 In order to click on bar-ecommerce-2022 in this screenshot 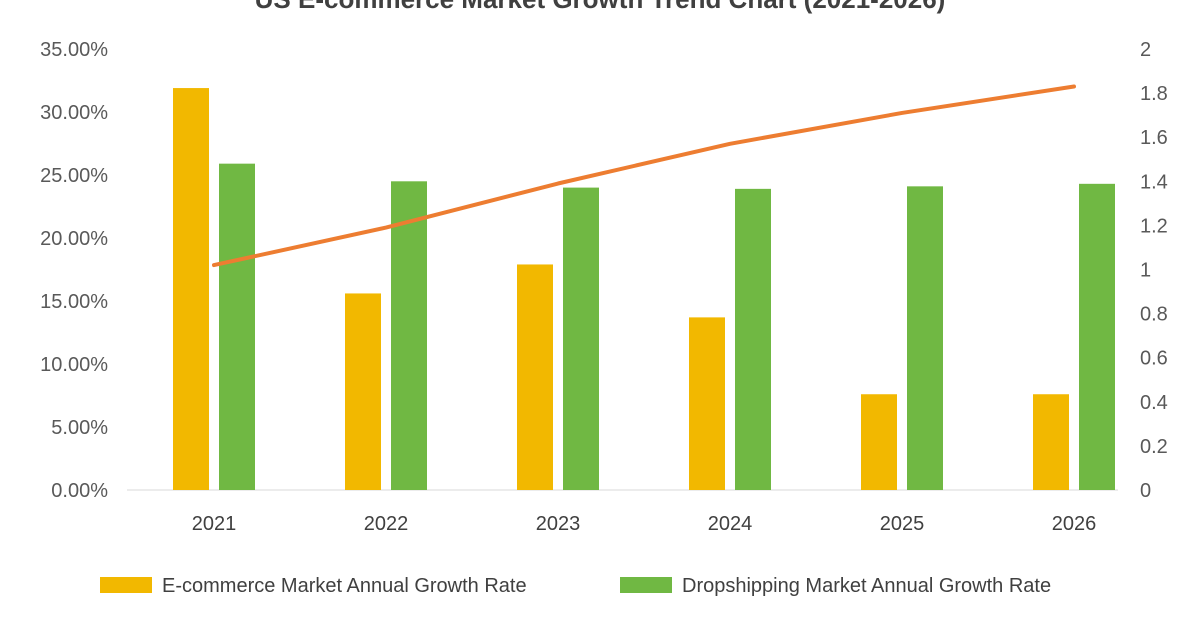, I will do `click(363, 391)`.